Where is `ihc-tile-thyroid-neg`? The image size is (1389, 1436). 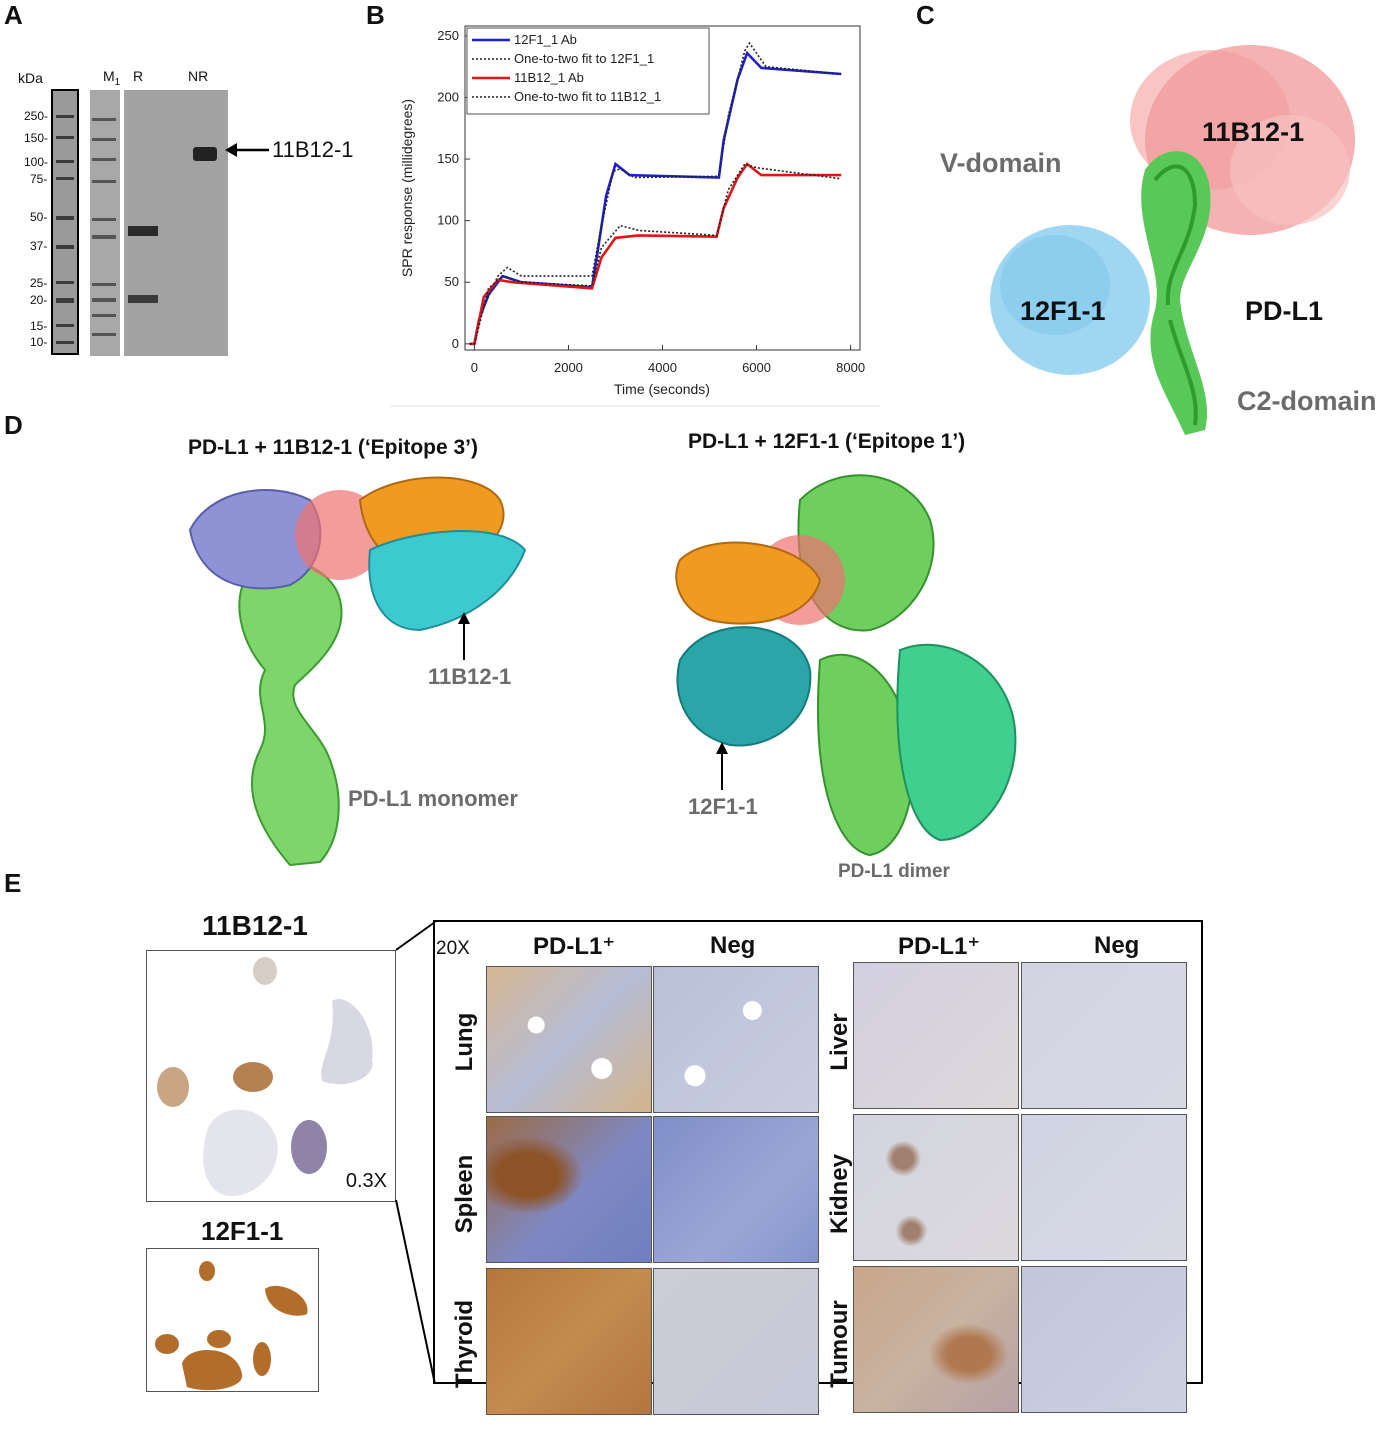
ihc-tile-thyroid-neg is located at coordinates (736, 1341).